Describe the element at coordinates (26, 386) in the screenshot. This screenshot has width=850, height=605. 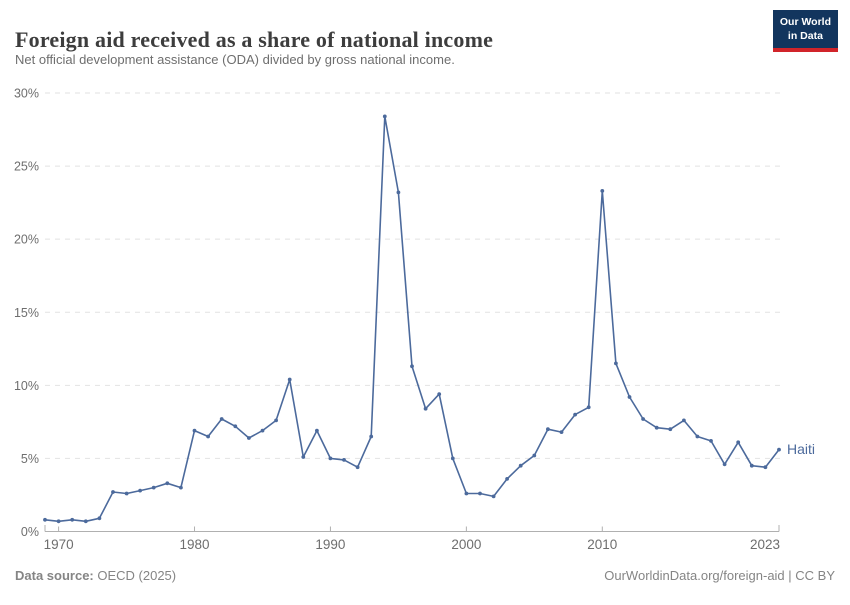
I see `y-tick-label: 10%` at that location.